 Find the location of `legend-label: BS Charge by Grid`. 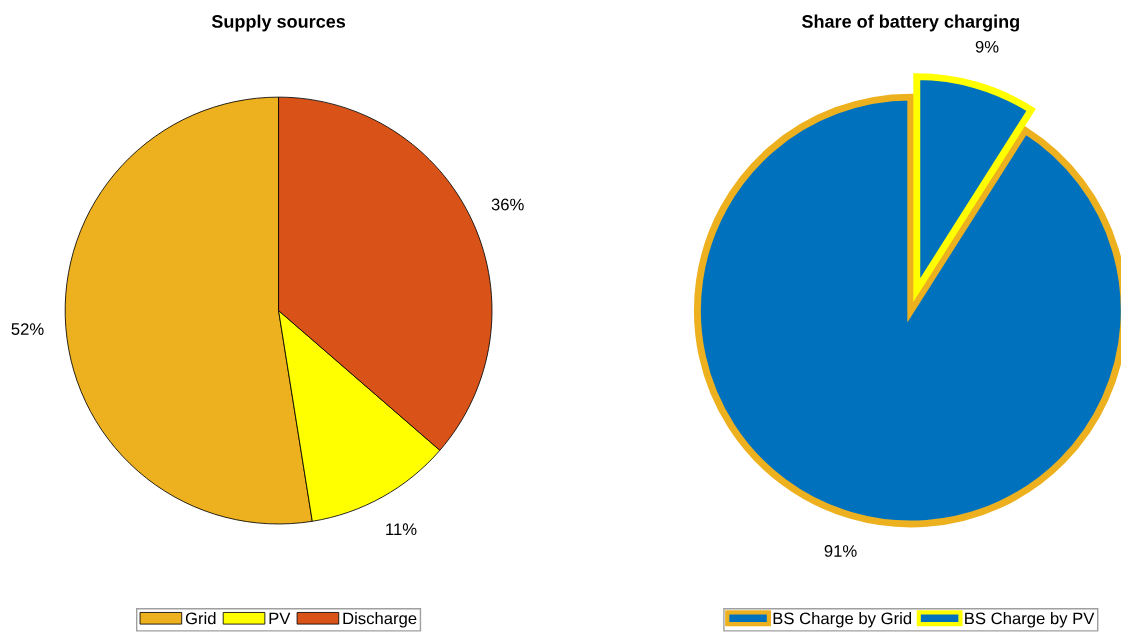

legend-label: BS Charge by Grid is located at coordinates (842, 620).